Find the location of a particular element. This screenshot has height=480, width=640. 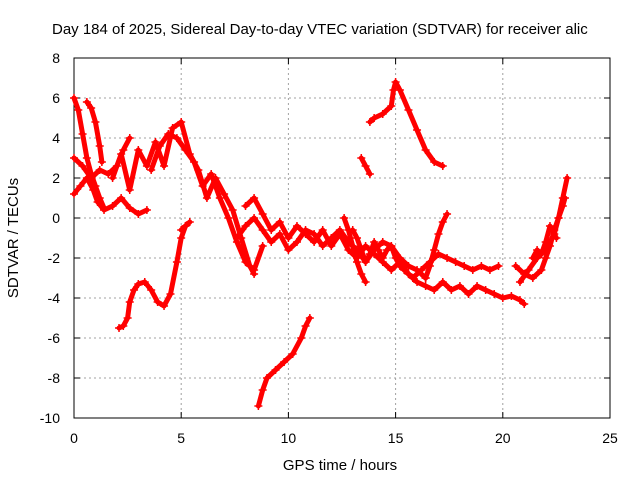

y-tick-label: -8 is located at coordinates (54, 378).